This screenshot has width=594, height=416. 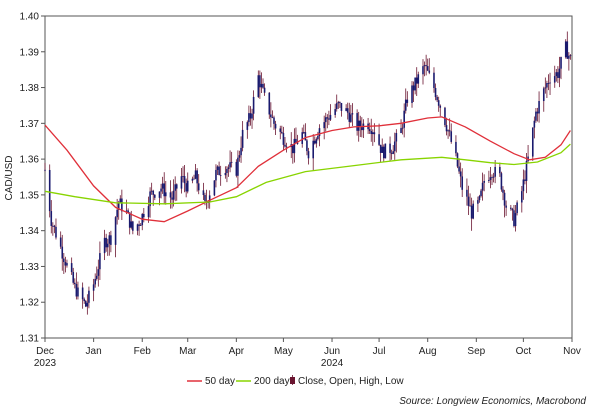 What do you see at coordinates (30, 160) in the screenshot?
I see `y-tick-label: 1.36` at bounding box center [30, 160].